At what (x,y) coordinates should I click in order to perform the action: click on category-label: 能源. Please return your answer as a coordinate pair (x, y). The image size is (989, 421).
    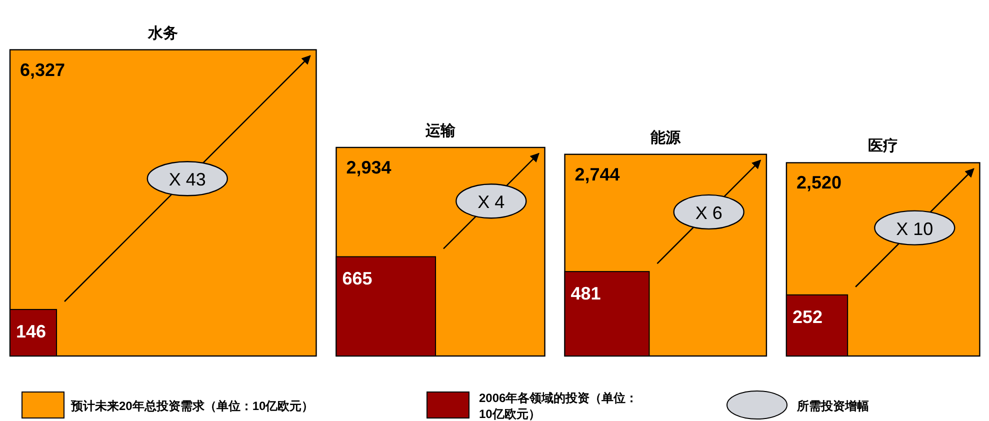
    Looking at the image, I should click on (666, 137).